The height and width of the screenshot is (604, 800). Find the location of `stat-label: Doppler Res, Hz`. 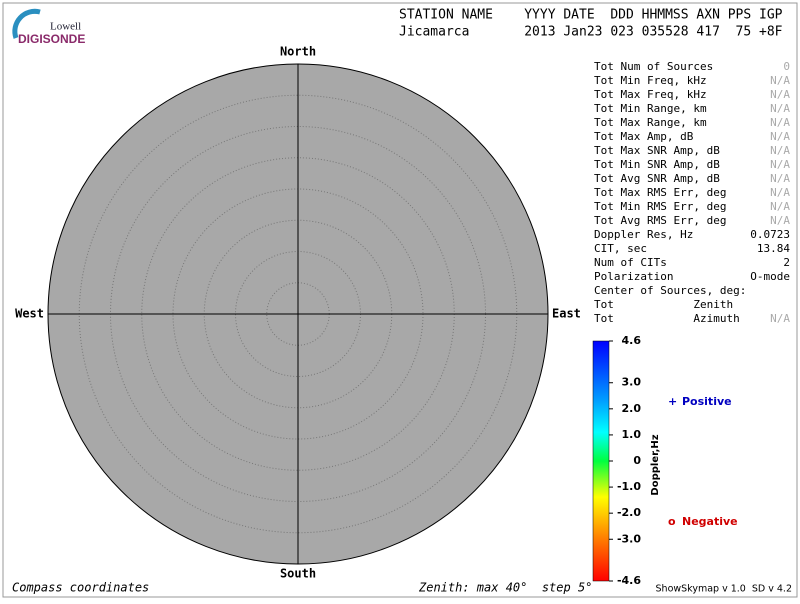

stat-label: Doppler Res, Hz is located at coordinates (643, 234).